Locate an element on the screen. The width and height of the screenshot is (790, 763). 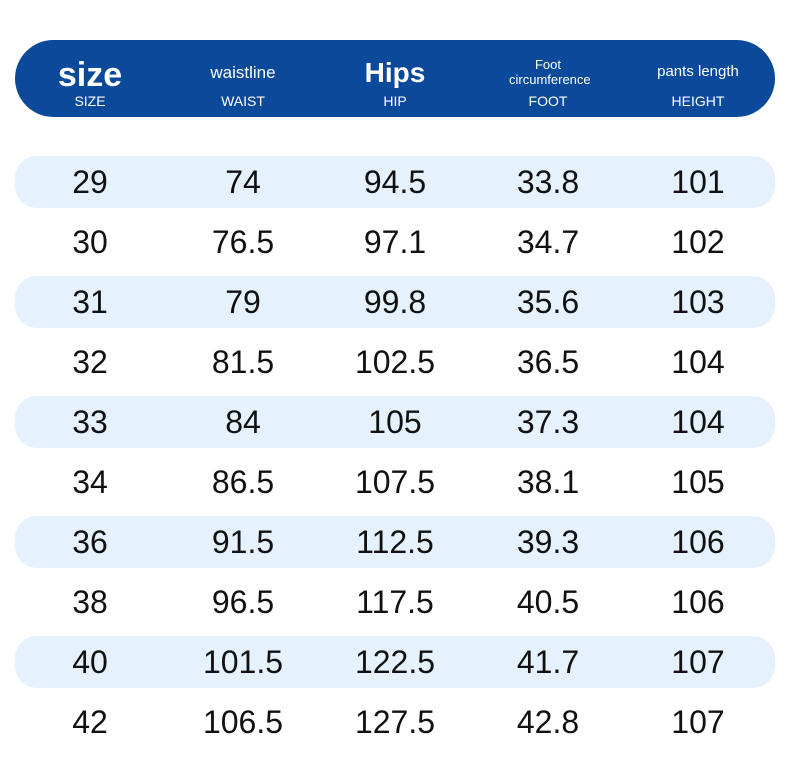
column-title: pants length is located at coordinates (698, 71).